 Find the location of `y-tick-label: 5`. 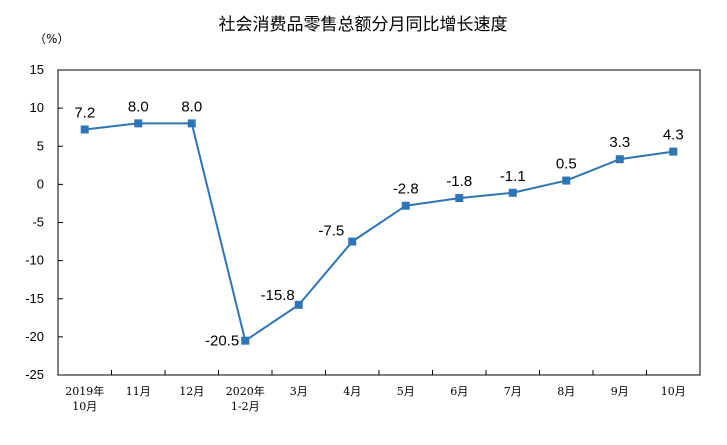

y-tick-label: 5 is located at coordinates (40, 145).